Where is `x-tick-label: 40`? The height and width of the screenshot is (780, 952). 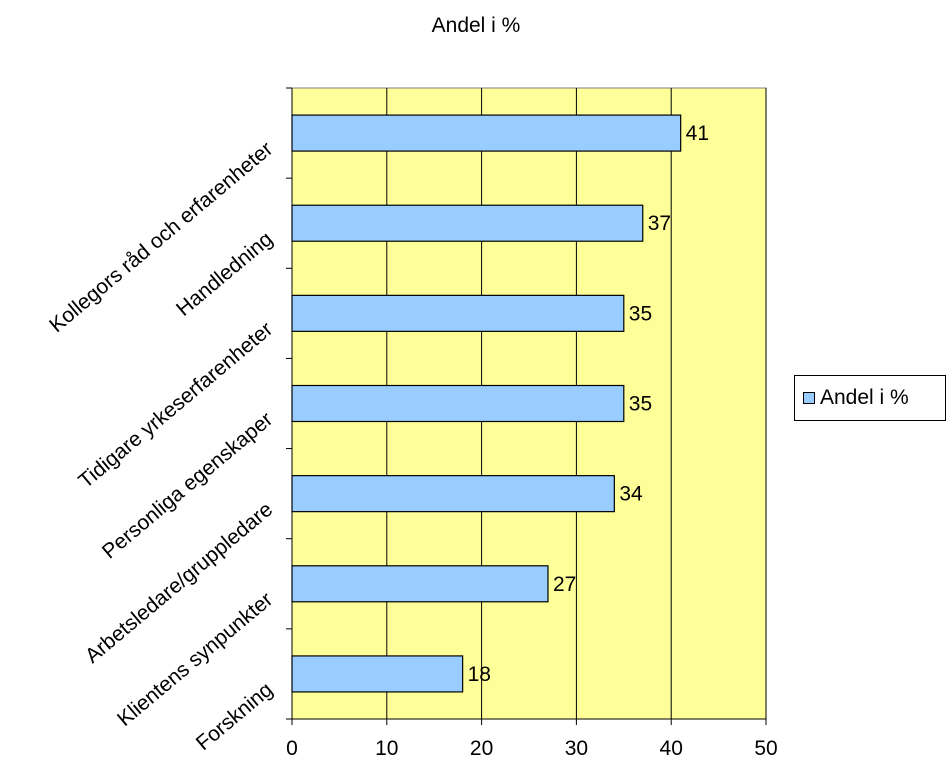 x-tick-label: 40 is located at coordinates (671, 748).